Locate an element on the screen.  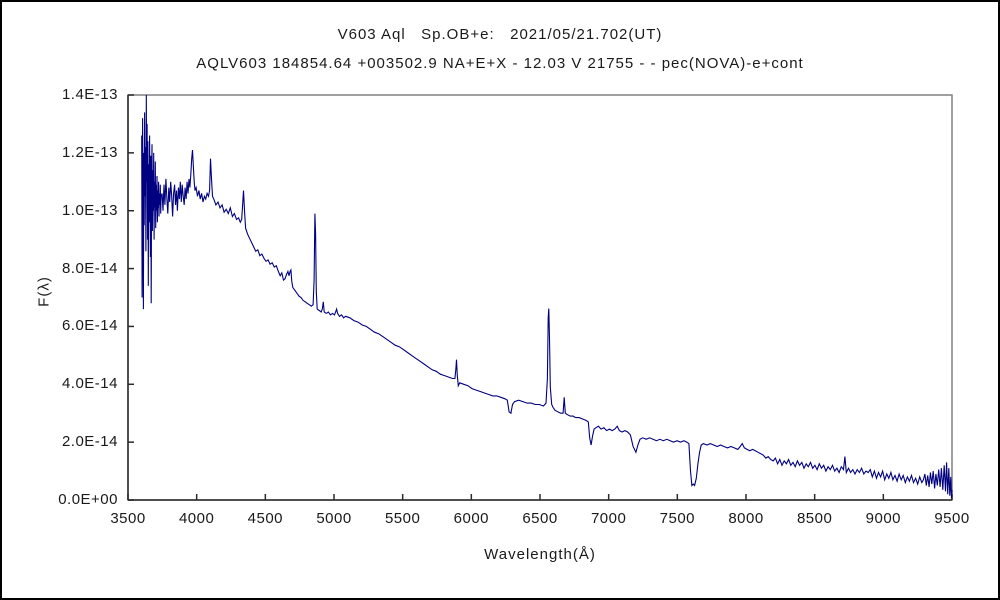
x-tick-label: 7500 is located at coordinates (677, 518).